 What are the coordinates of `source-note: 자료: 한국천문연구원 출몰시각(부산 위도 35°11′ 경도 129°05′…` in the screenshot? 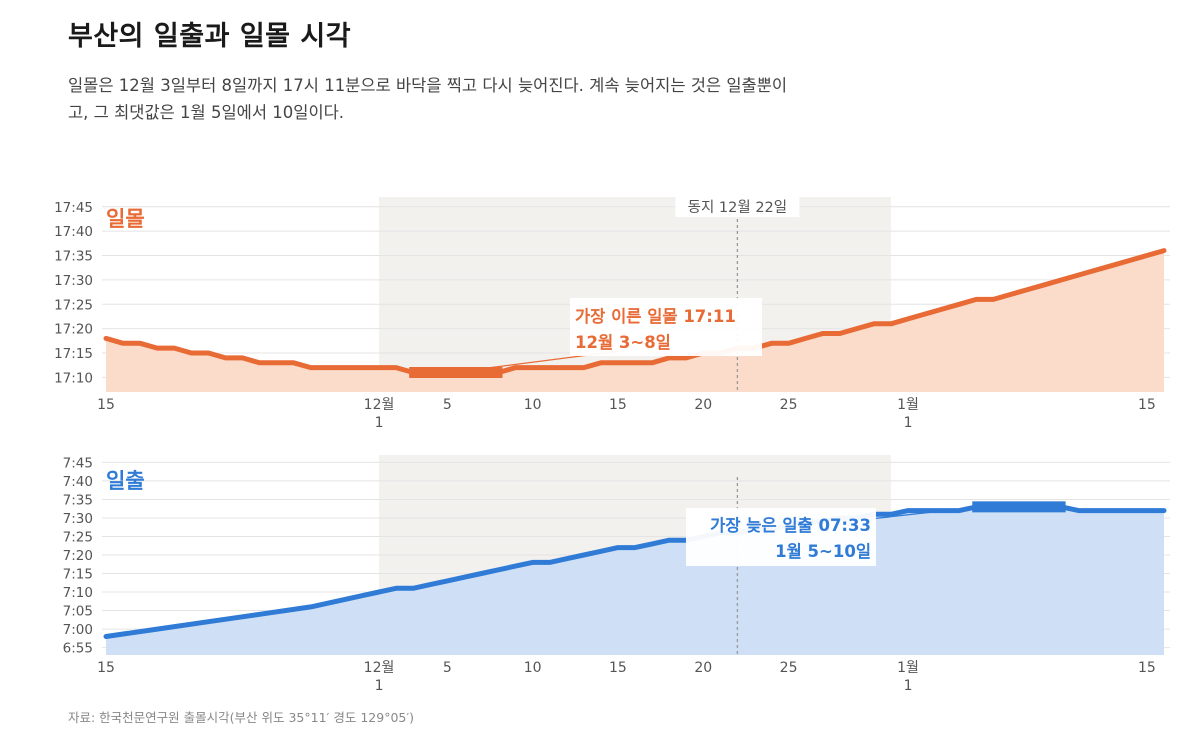 It's located at (241, 717).